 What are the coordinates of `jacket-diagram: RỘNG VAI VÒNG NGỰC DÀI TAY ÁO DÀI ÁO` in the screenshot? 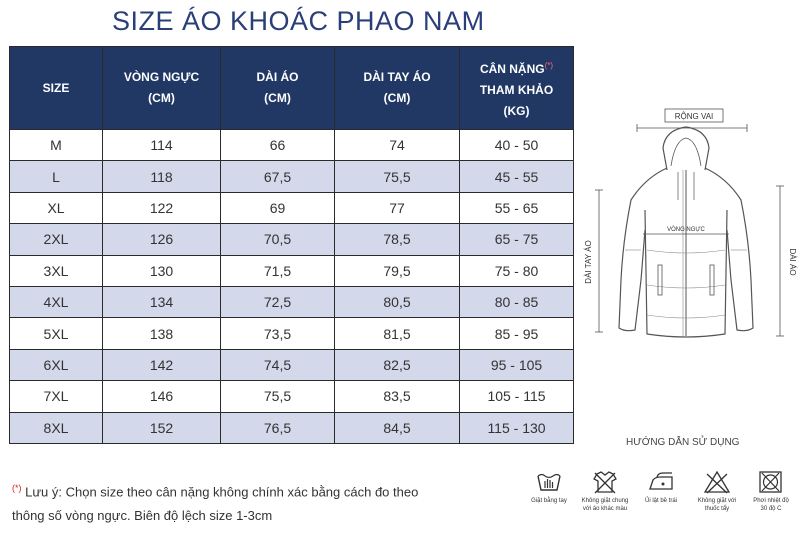 It's located at (687, 225).